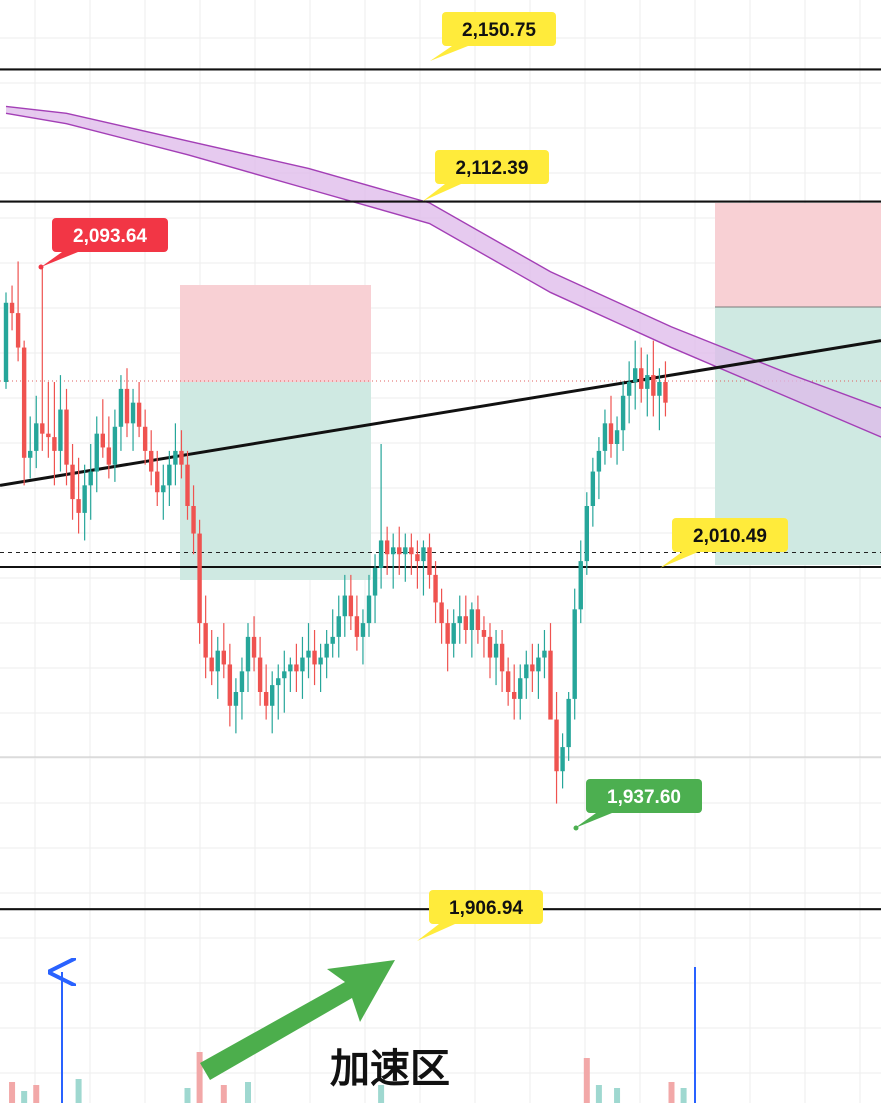 Image resolution: width=881 pixels, height=1103 pixels. I want to click on acceleration-arrow, so click(297, 1020).